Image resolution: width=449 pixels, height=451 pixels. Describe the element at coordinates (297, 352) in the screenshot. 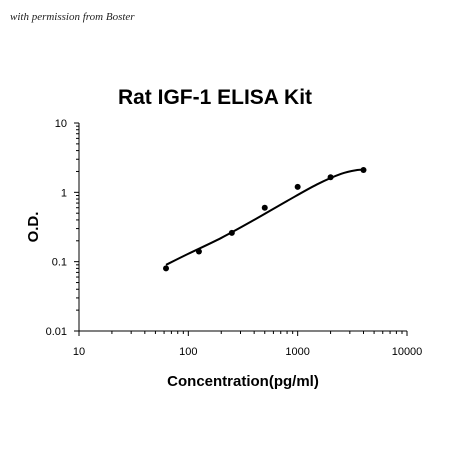

I see `x-tick-label: 1000` at that location.